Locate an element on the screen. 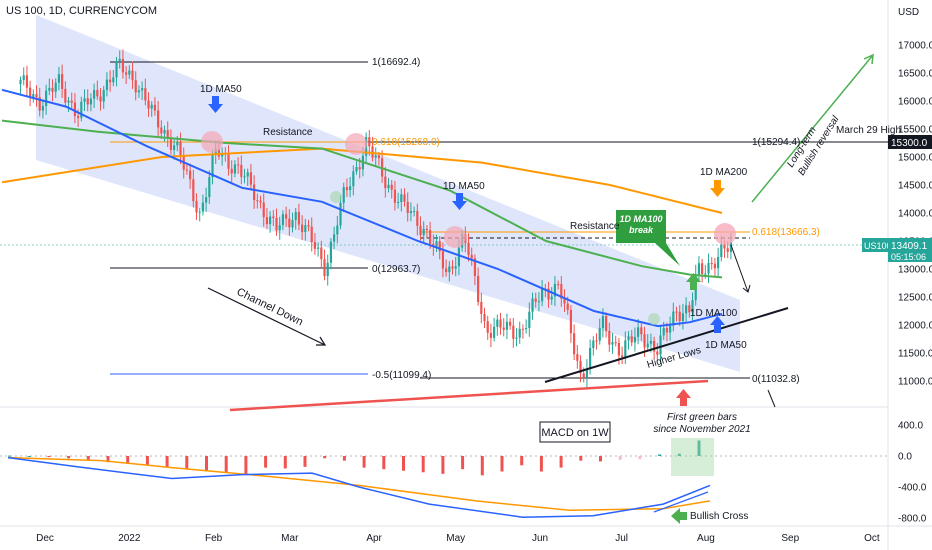 The image size is (932, 550). level-tag: 15300.0 is located at coordinates (910, 142).